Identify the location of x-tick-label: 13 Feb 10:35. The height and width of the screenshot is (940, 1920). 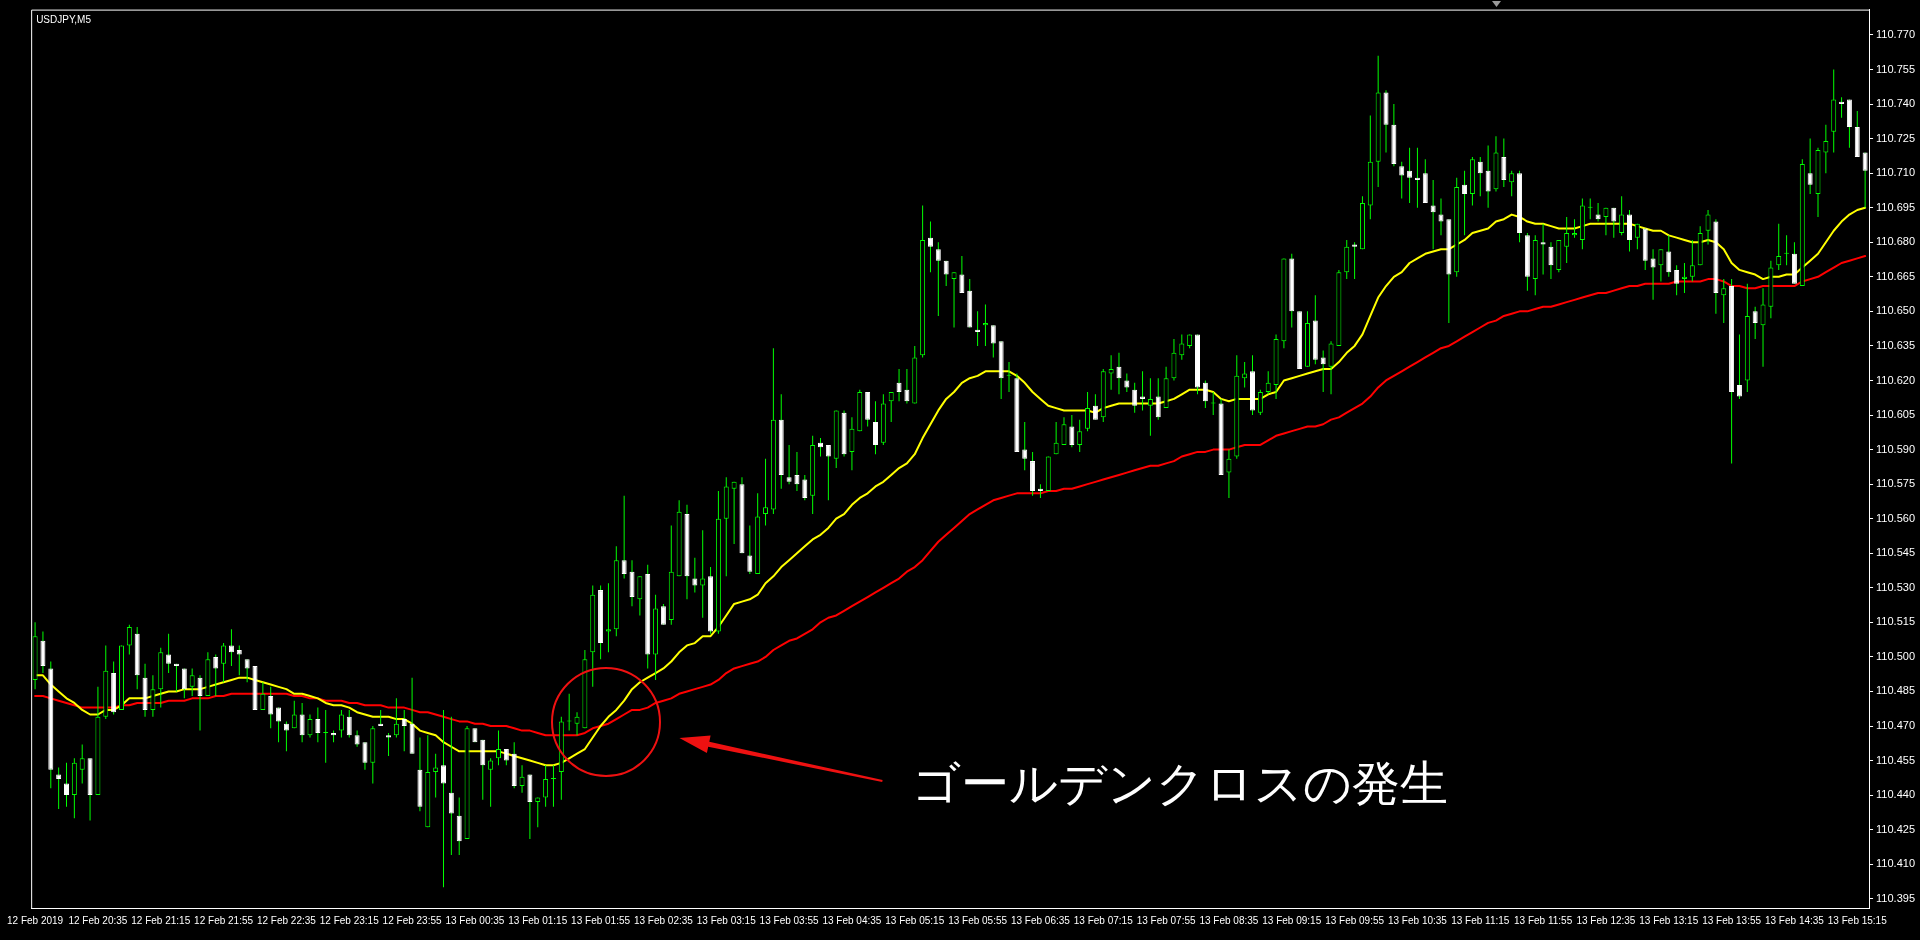
(1417, 920).